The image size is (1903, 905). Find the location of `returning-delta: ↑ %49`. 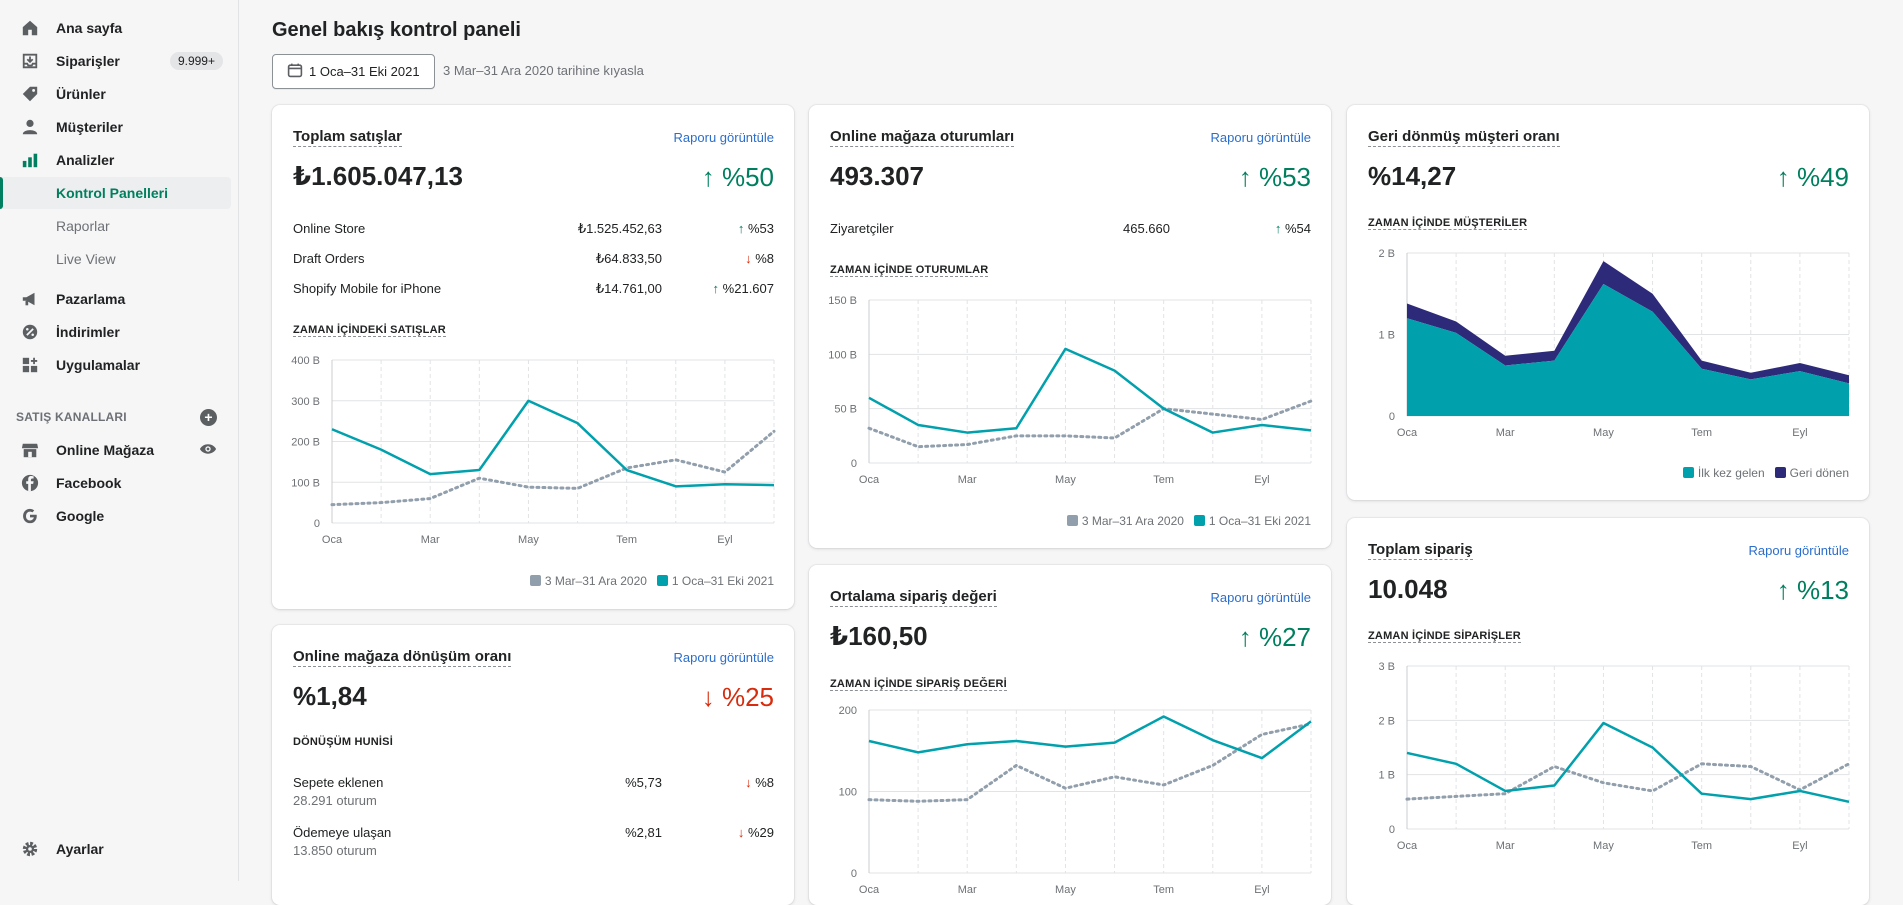

returning-delta: ↑ %49 is located at coordinates (1812, 177).